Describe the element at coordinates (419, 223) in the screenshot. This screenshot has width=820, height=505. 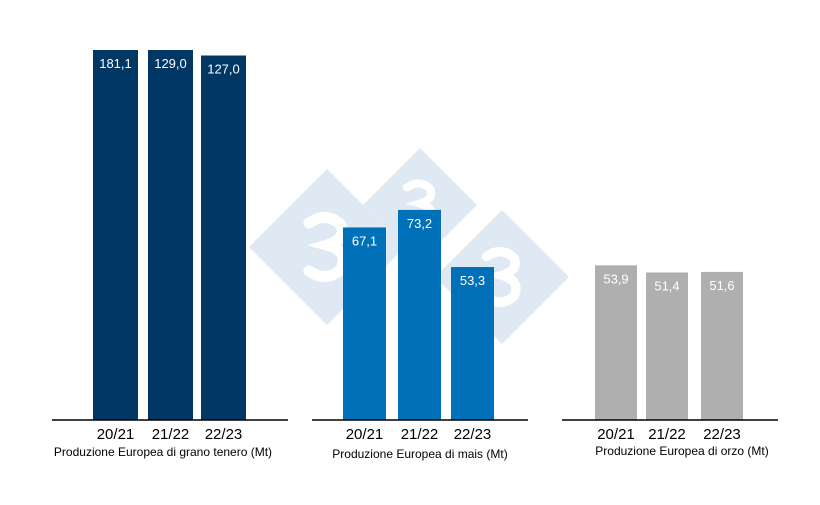
I see `data-label: 73,2` at that location.